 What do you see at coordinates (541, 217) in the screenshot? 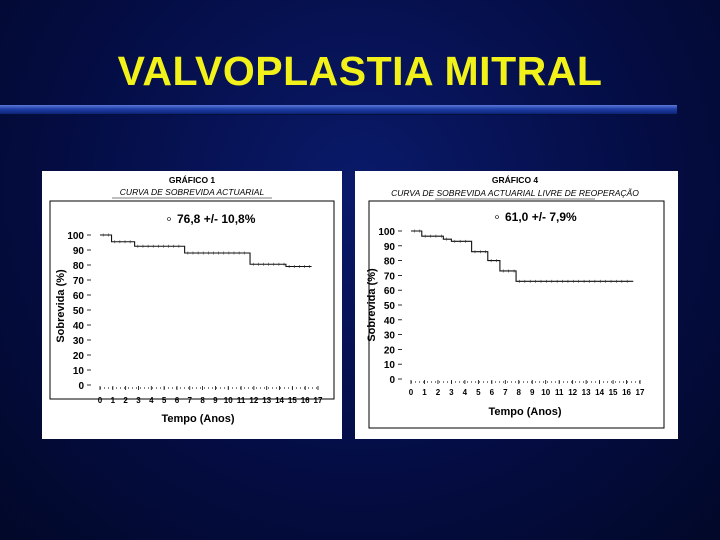
I see `survival-annotation: 61,0 +/- 7,9%` at bounding box center [541, 217].